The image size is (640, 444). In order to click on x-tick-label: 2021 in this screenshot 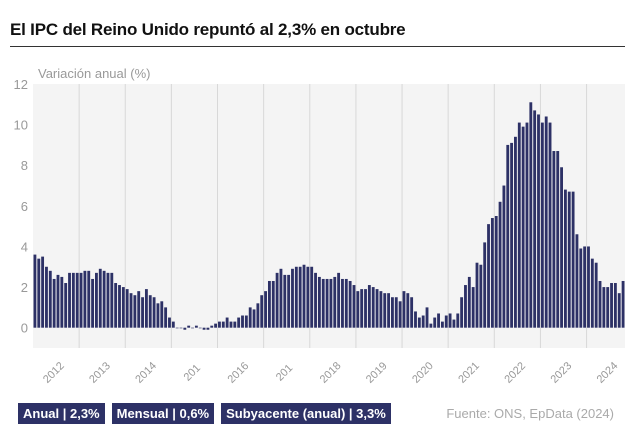, I will do `click(469, 373)`.